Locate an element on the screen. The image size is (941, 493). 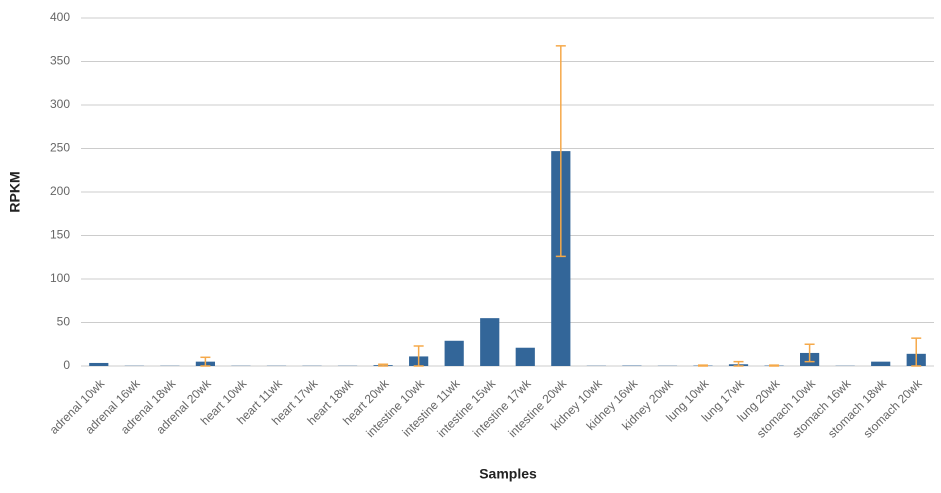
x-axis-title: Samples is located at coordinates (508, 474).